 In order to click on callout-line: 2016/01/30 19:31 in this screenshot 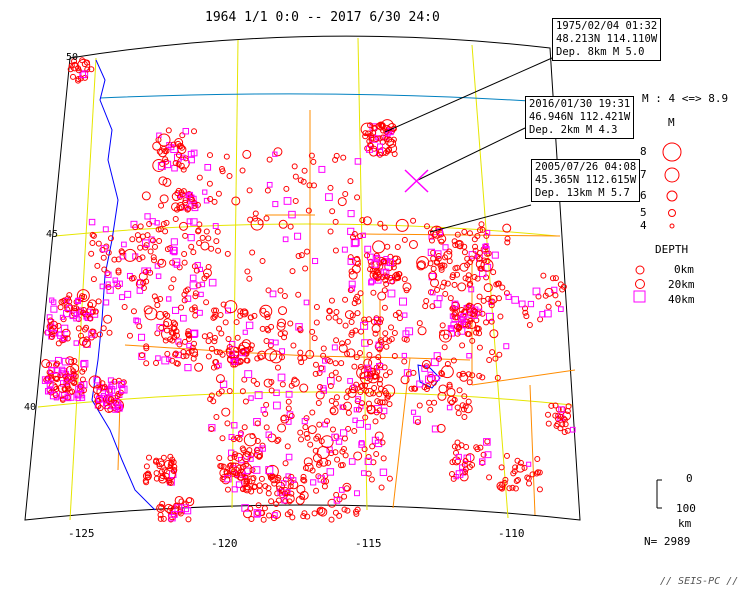, I will do `click(580, 104)`.